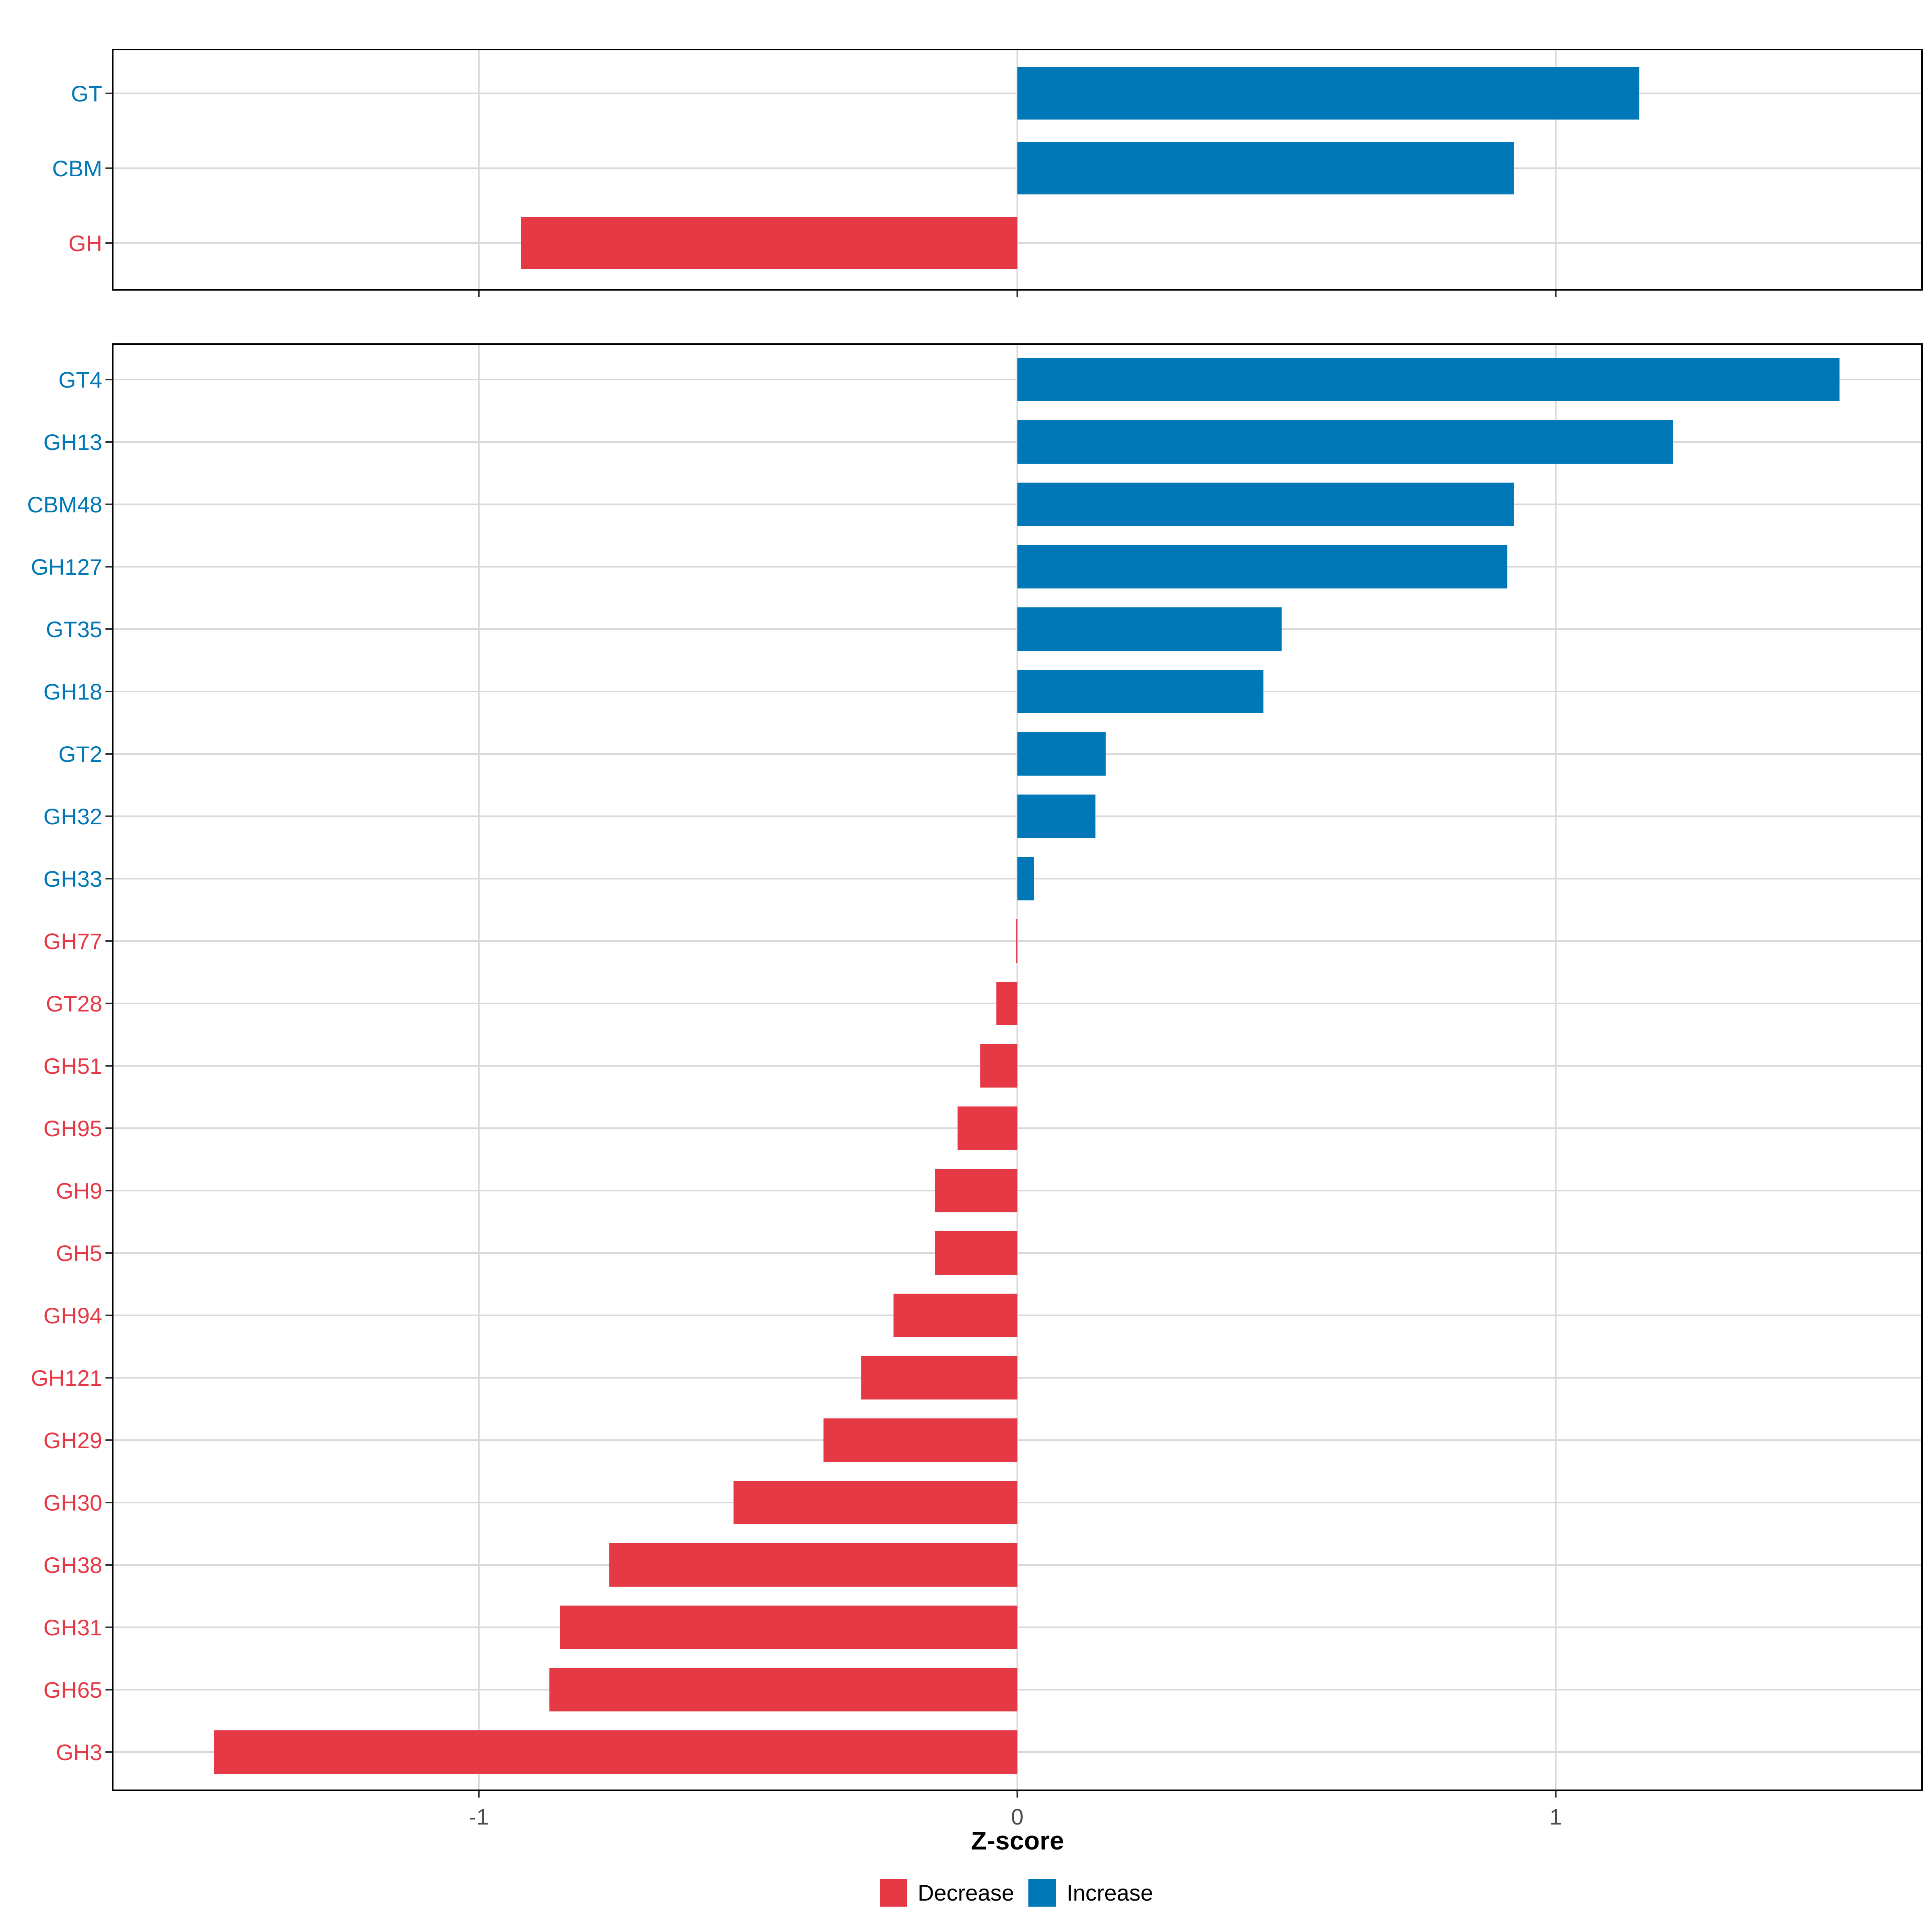 The height and width of the screenshot is (1932, 1932). Describe the element at coordinates (955, 1315) in the screenshot. I see `bar-gh94` at that location.